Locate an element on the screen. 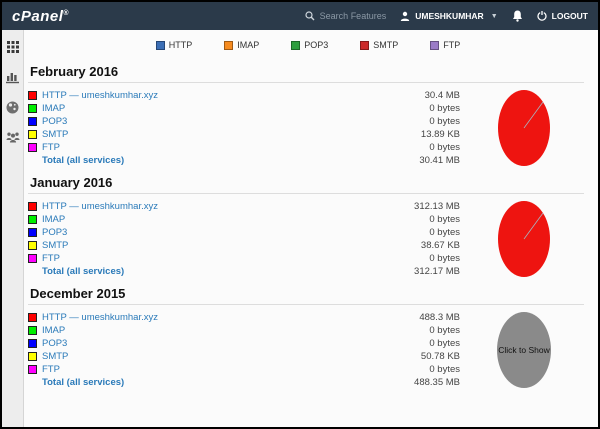 The image size is (600, 429). sidebar-statistics-bar-chart-icon is located at coordinates (12, 77).